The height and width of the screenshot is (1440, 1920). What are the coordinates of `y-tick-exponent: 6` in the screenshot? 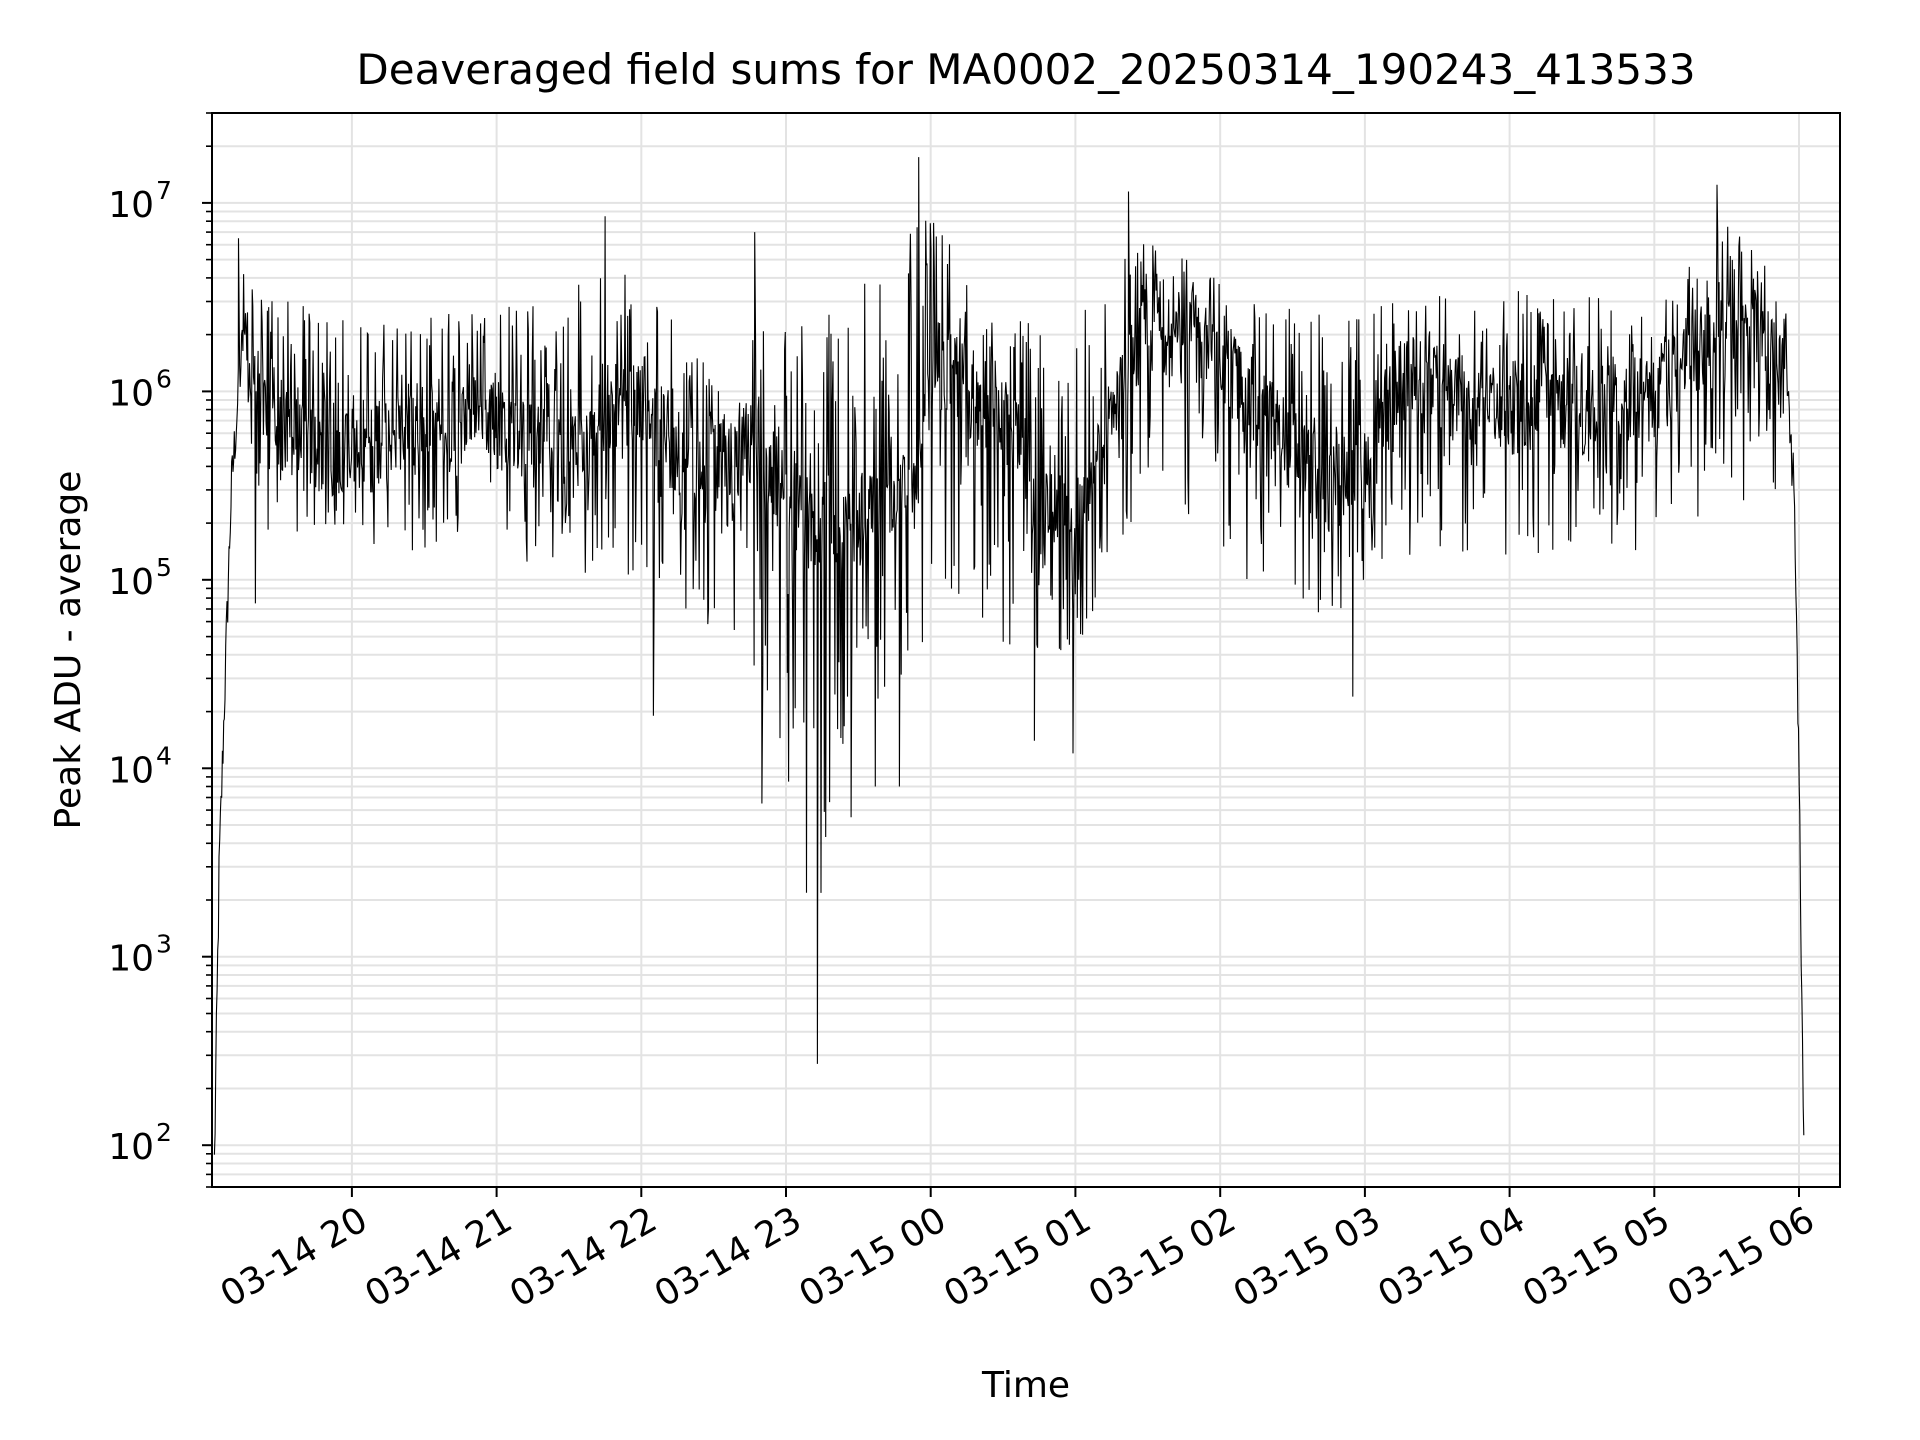 It's located at (164, 378).